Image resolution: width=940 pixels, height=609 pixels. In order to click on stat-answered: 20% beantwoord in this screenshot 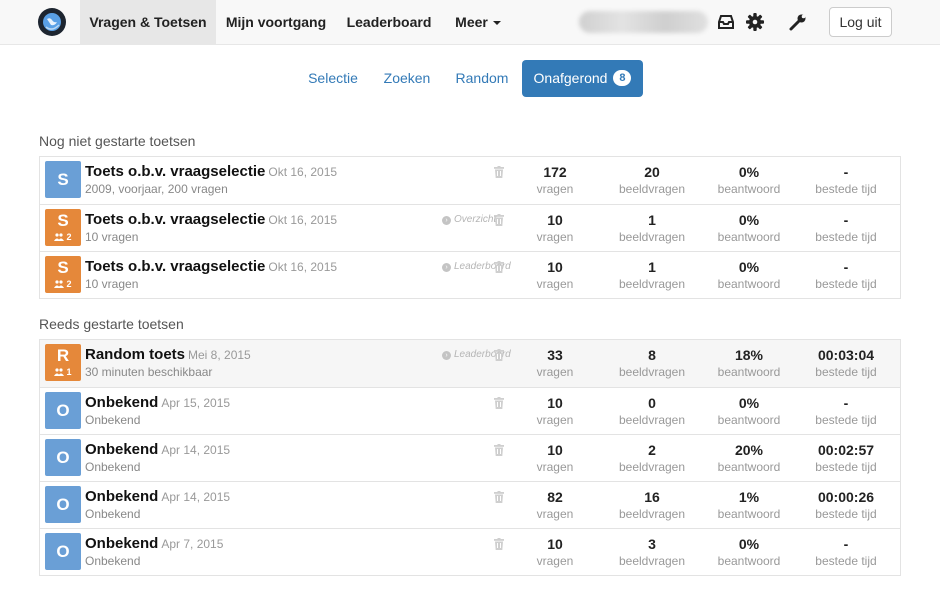, I will do `click(749, 458)`.